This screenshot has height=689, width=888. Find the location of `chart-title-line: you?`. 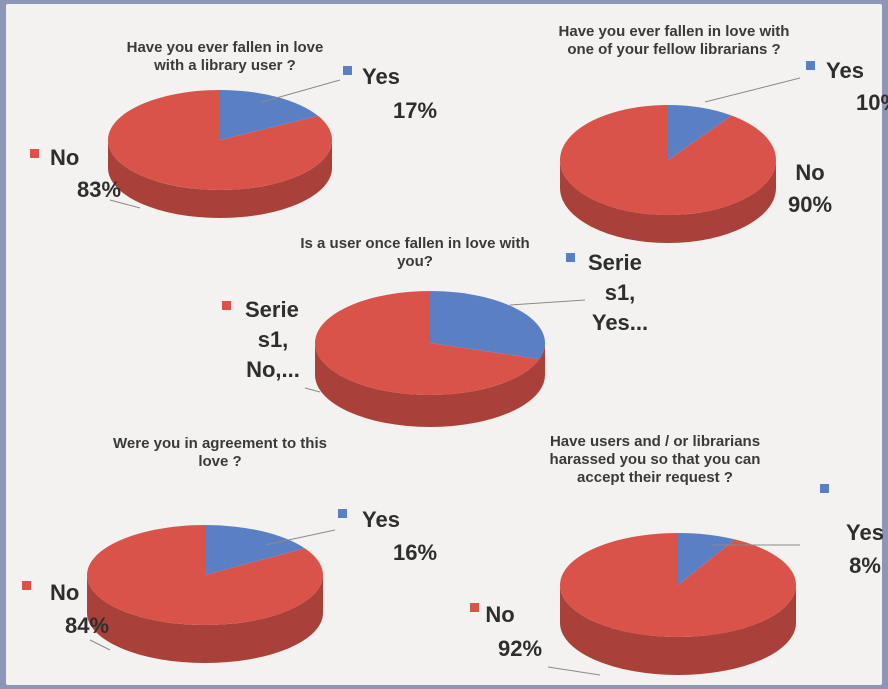

chart-title-line: you? is located at coordinates (415, 261).